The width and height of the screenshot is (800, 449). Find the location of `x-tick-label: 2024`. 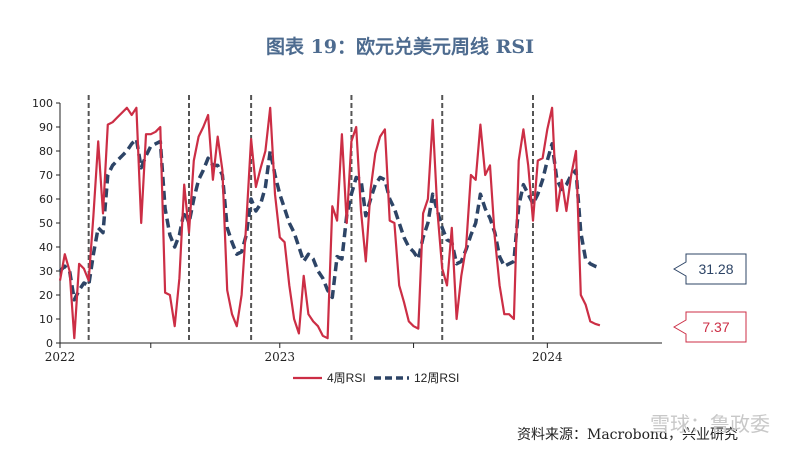

x-tick-label: 2024 is located at coordinates (547, 357).